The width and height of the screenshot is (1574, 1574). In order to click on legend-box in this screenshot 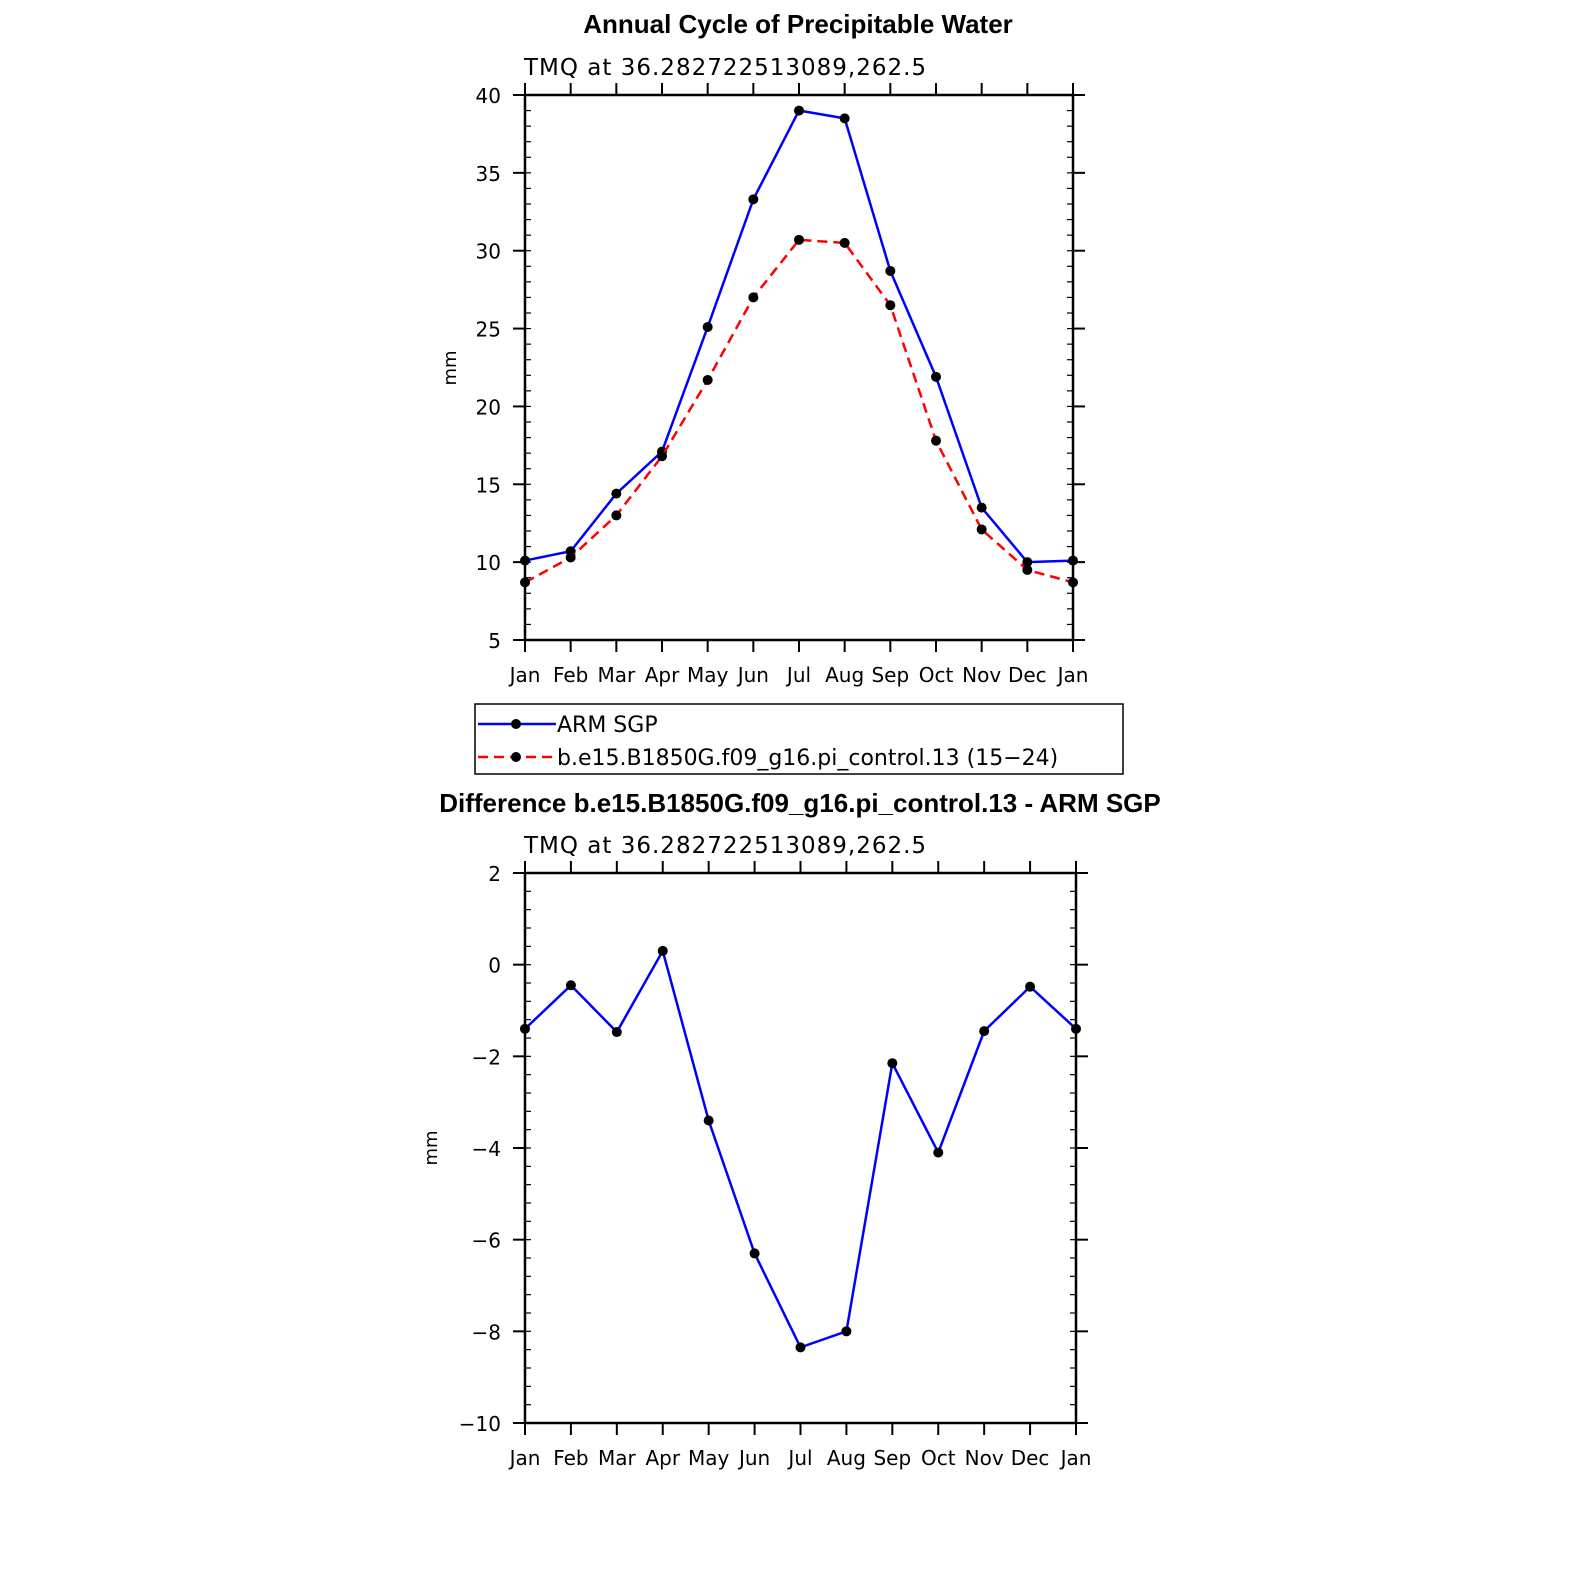, I will do `click(799, 739)`.